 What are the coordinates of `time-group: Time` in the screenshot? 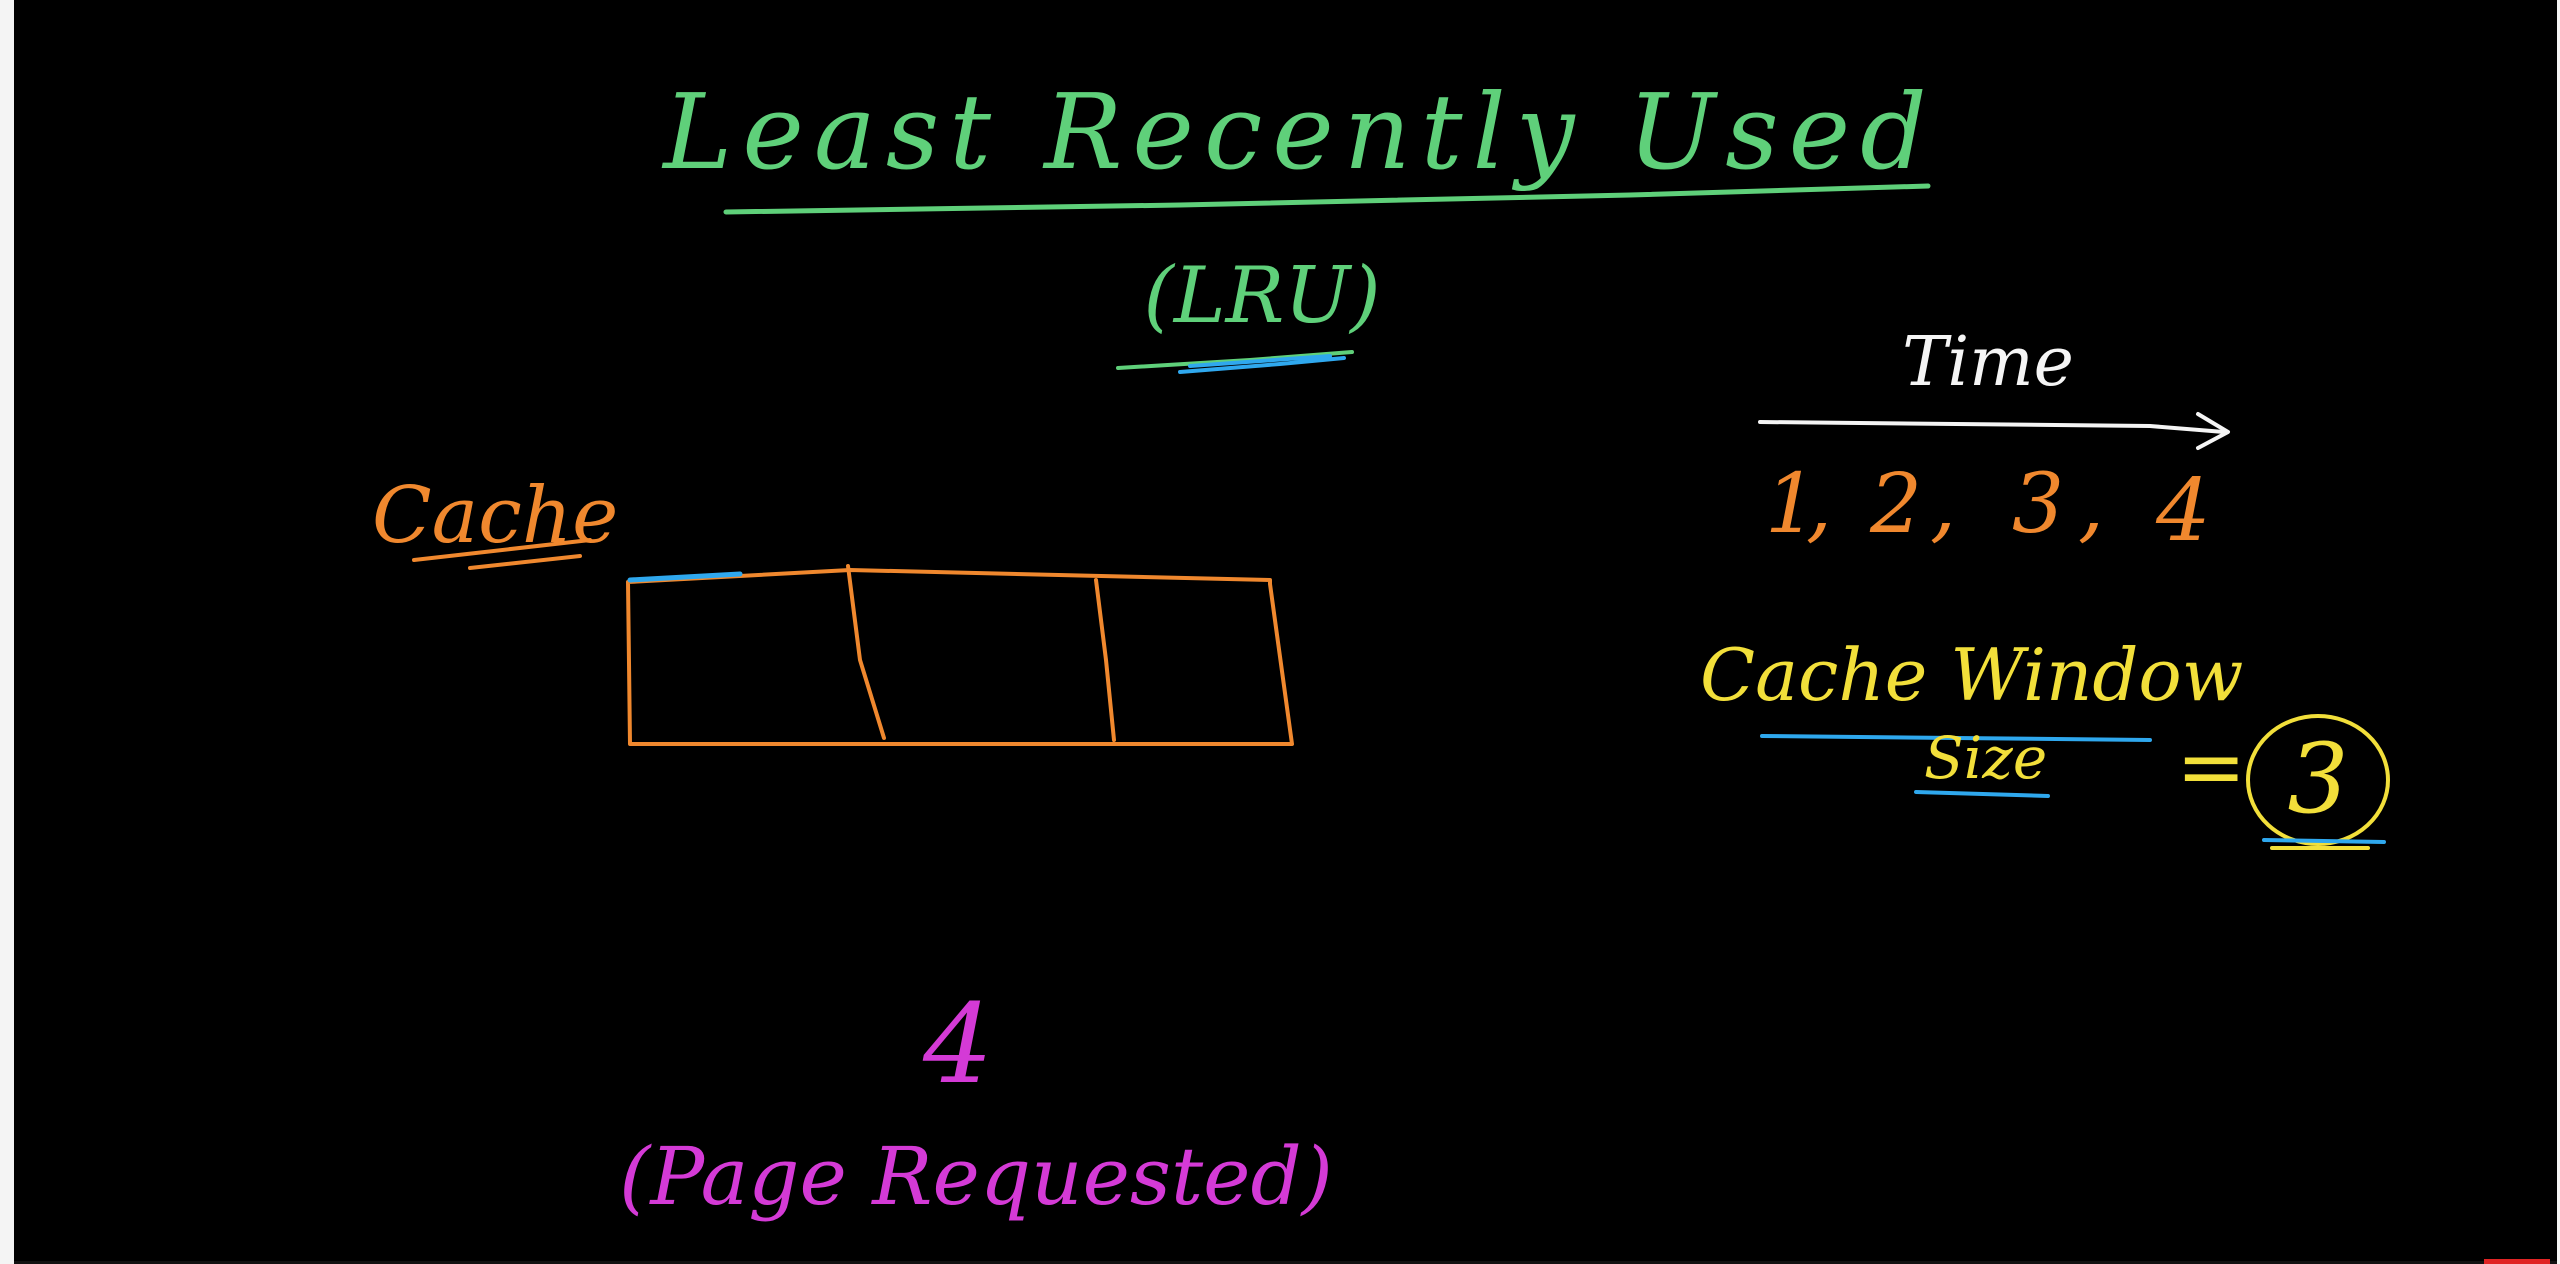 It's located at (1994, 386).